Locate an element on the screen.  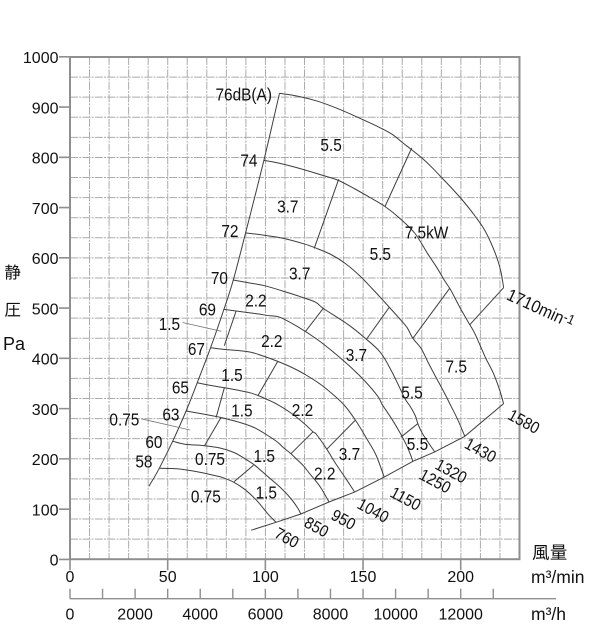
svg-text: 1000 is located at coordinates (41, 58).